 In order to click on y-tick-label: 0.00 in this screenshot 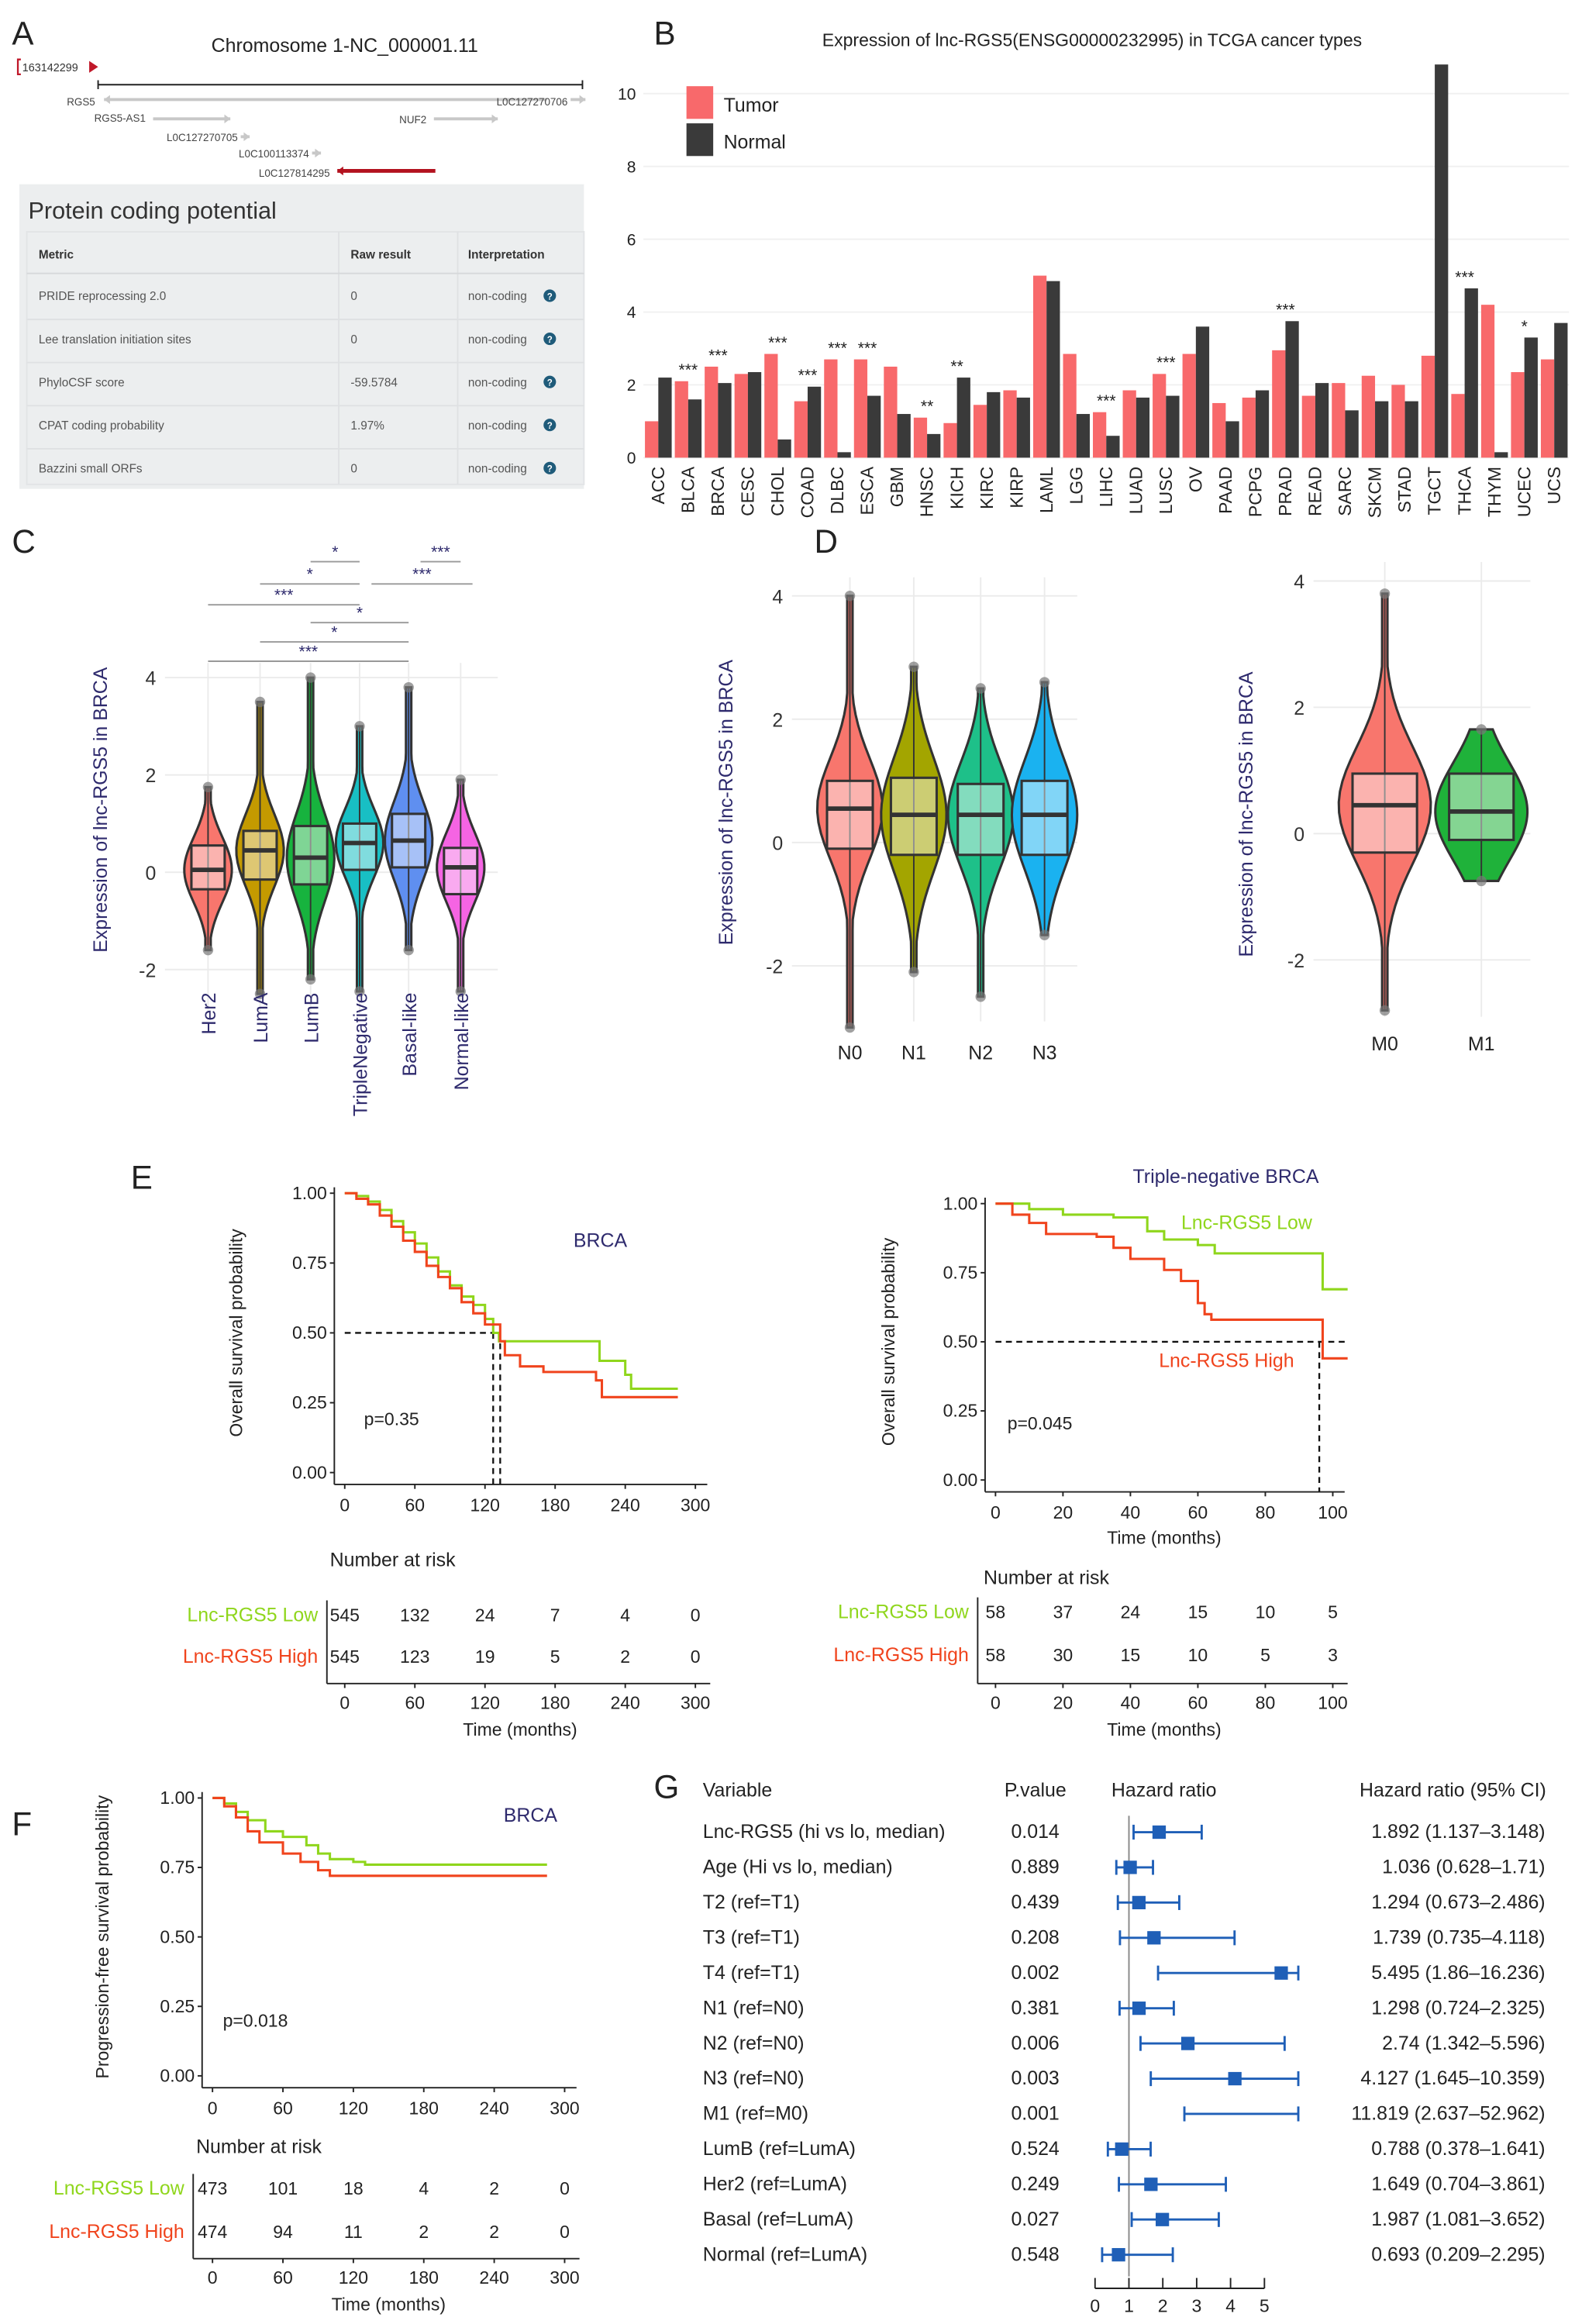, I will do `click(177, 2076)`.